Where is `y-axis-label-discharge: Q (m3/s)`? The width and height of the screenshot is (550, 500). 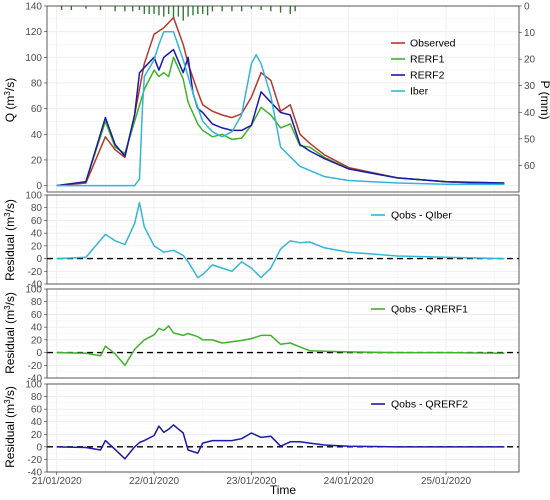 y-axis-label-discharge: Q (m3/s) is located at coordinates (10, 100).